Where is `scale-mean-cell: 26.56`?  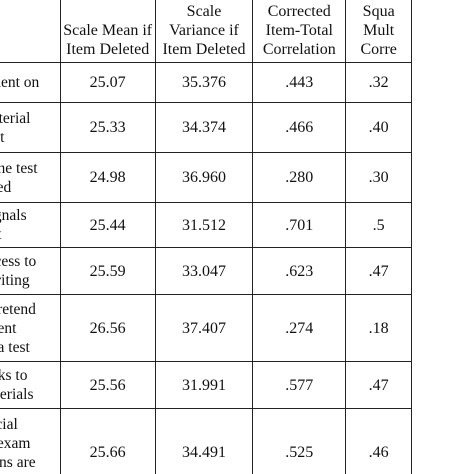
scale-mean-cell: 26.56 is located at coordinates (107, 328).